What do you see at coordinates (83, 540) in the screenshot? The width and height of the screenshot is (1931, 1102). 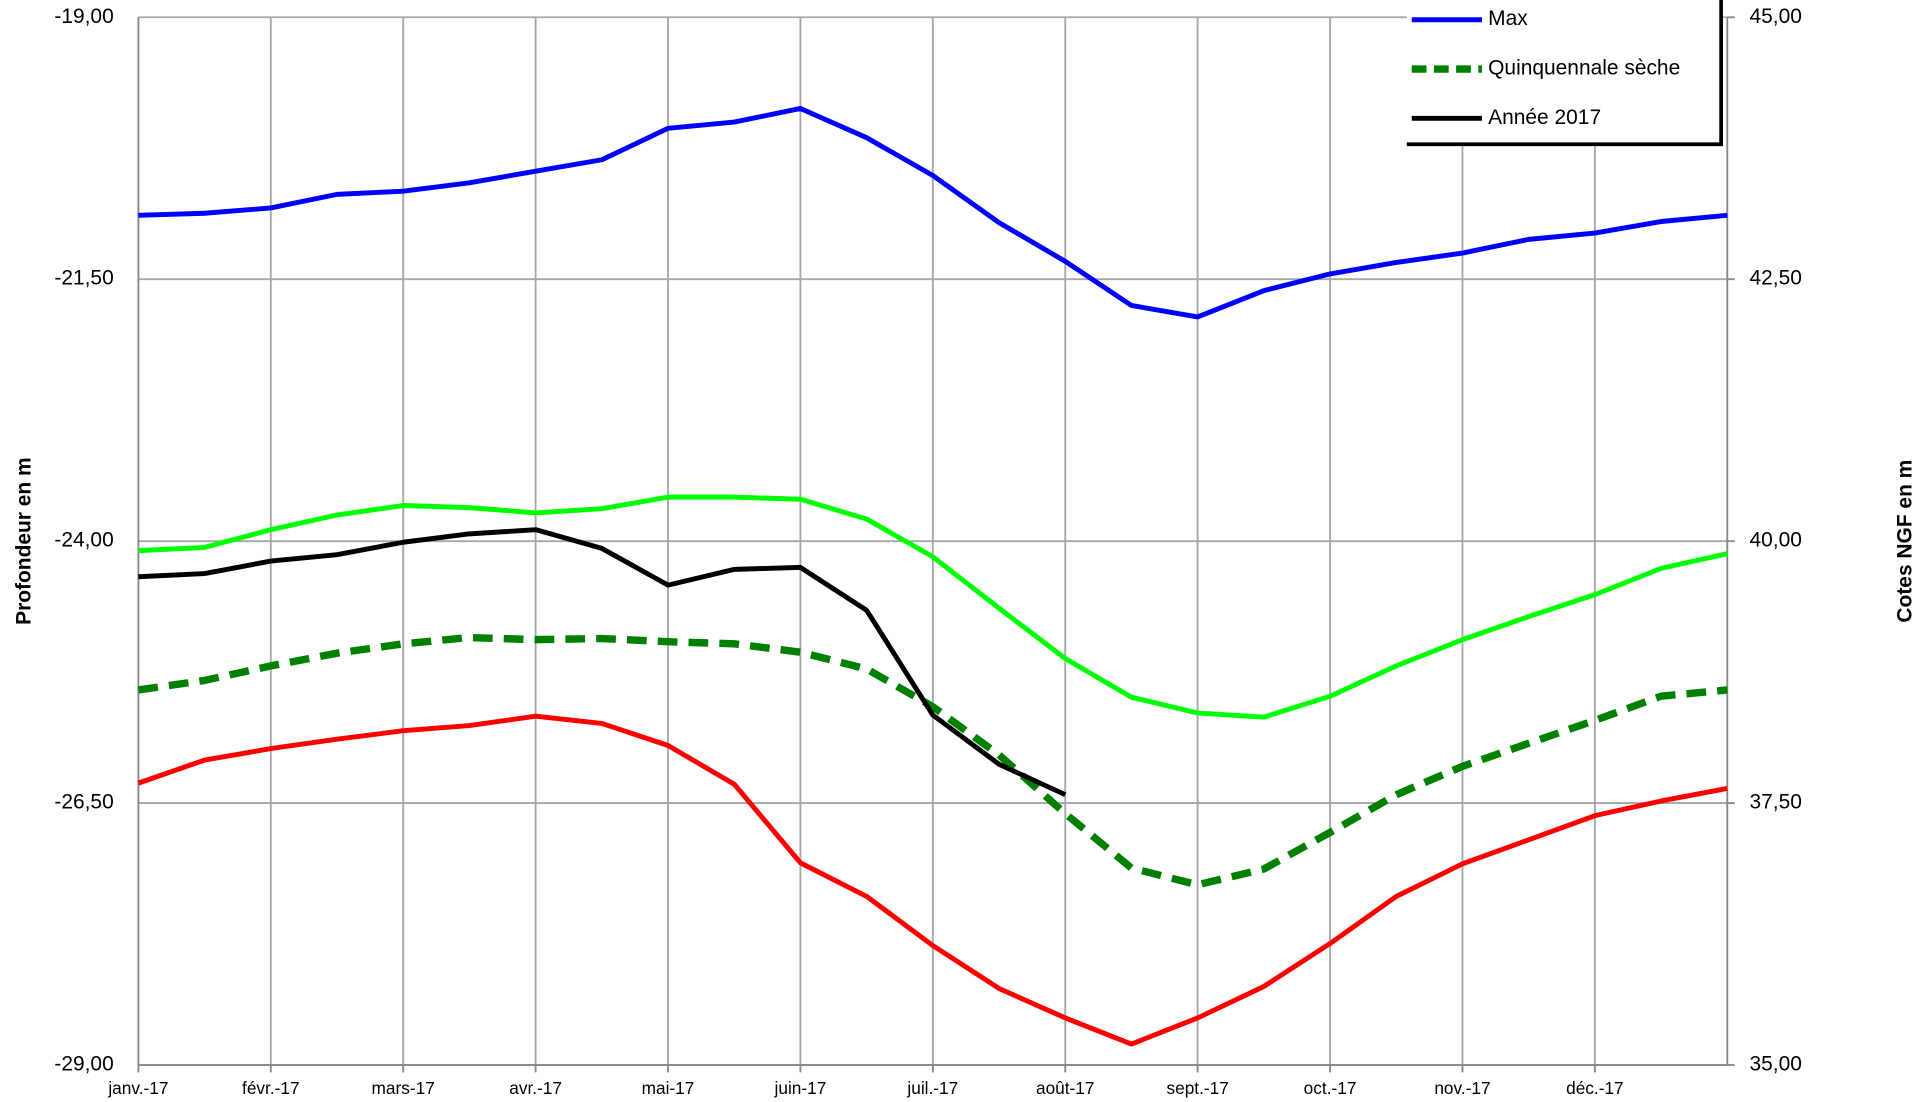 I see `y-tick-label: -24,00` at bounding box center [83, 540].